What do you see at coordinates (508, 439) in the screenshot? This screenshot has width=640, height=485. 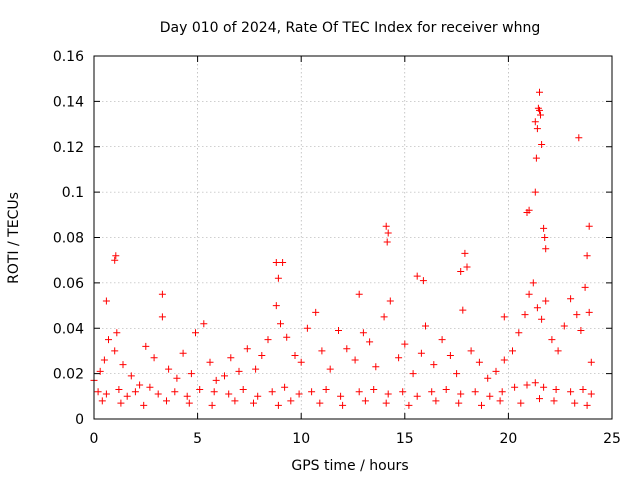 I see `x-tick-label: 20` at bounding box center [508, 439].